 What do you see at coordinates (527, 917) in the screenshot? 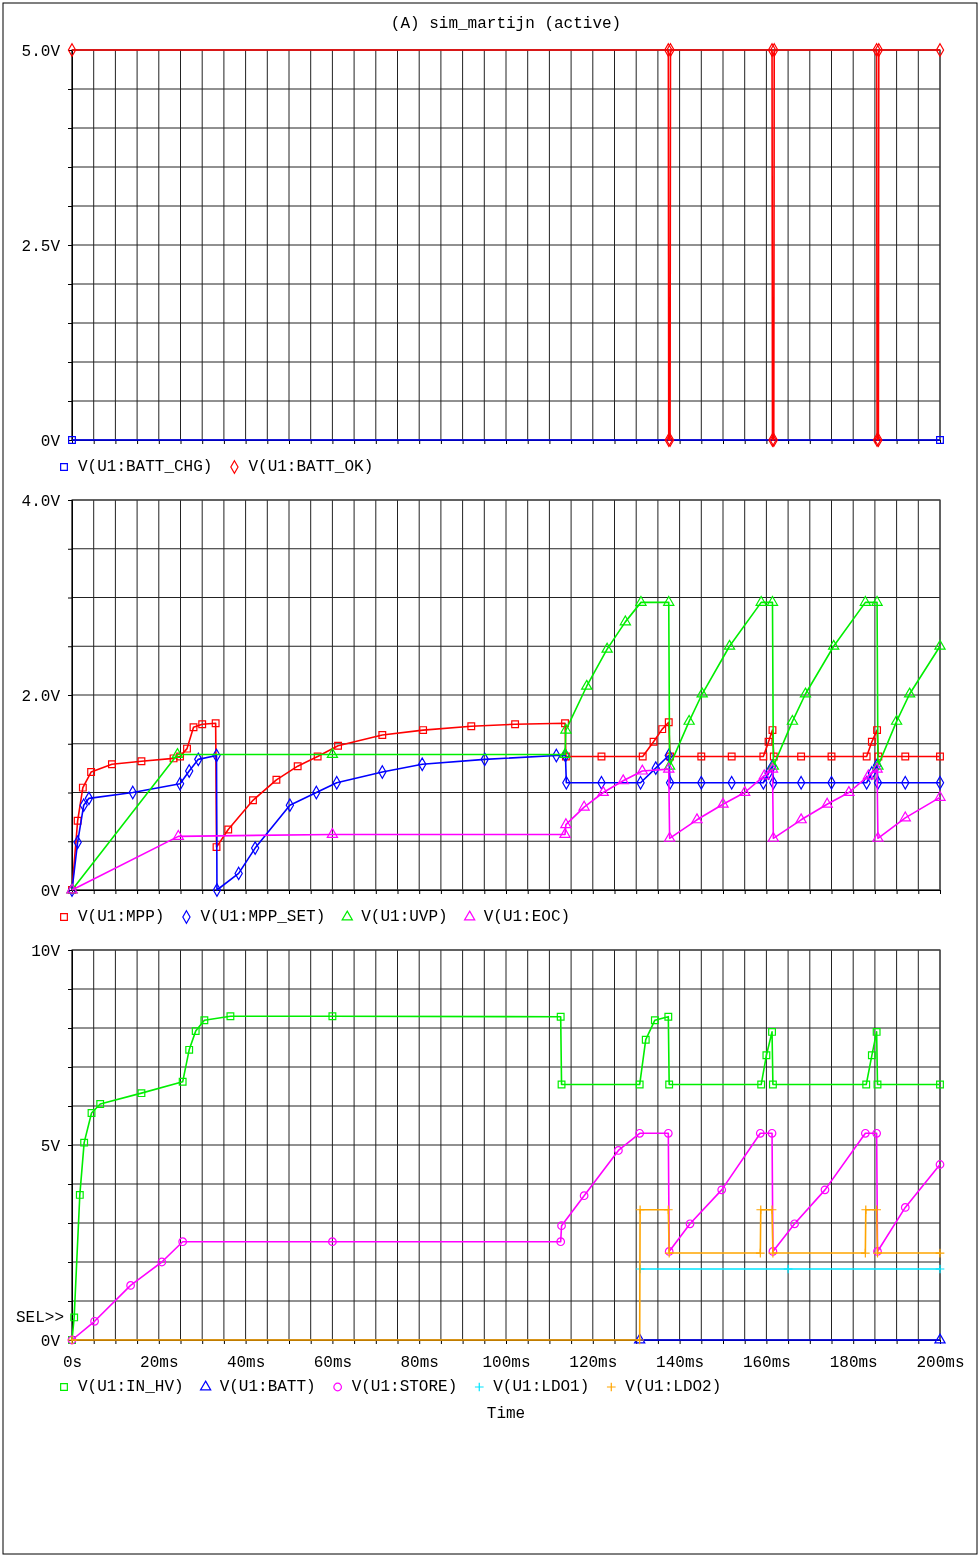
I see `legend-label: V(U1:EOC)` at bounding box center [527, 917].